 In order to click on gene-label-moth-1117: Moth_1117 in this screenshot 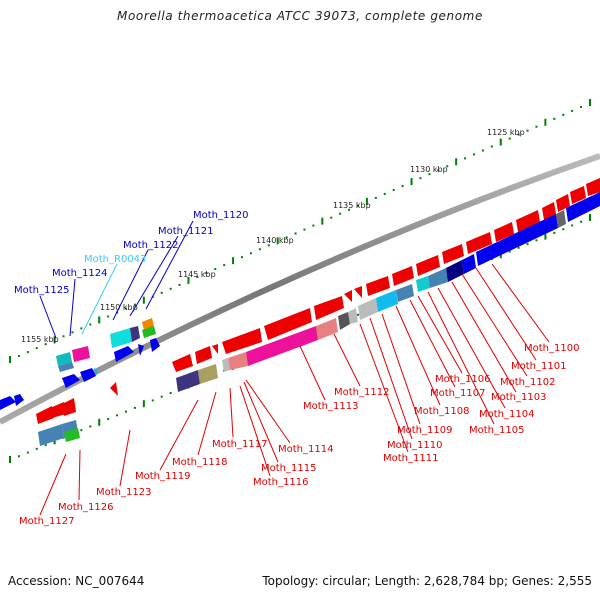, I will do `click(239, 444)`.